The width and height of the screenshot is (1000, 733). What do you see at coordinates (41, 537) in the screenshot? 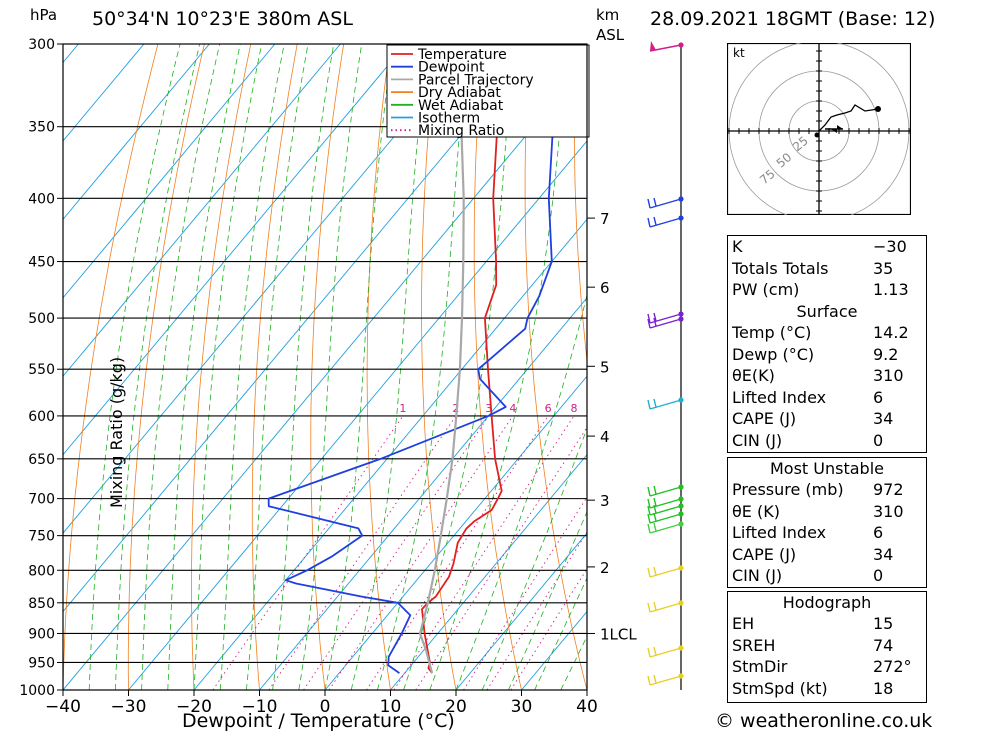
I see `pressure-tick-label: 750` at bounding box center [41, 537].